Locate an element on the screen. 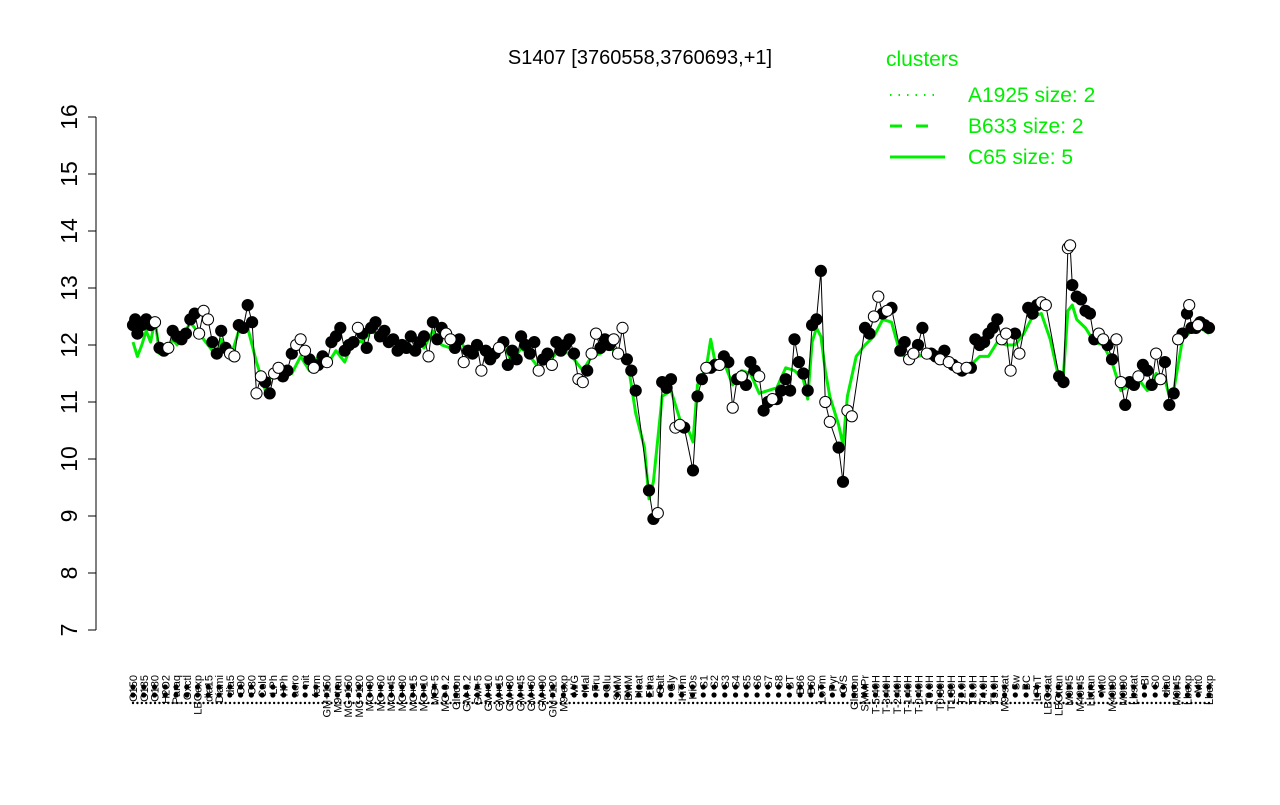  x-tick-label: HiTm is located at coordinates (683, 688).